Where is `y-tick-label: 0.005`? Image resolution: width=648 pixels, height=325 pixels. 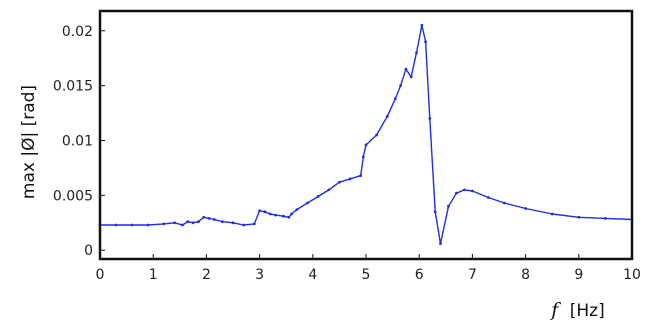 y-tick-label: 0.005 is located at coordinates (73, 196).